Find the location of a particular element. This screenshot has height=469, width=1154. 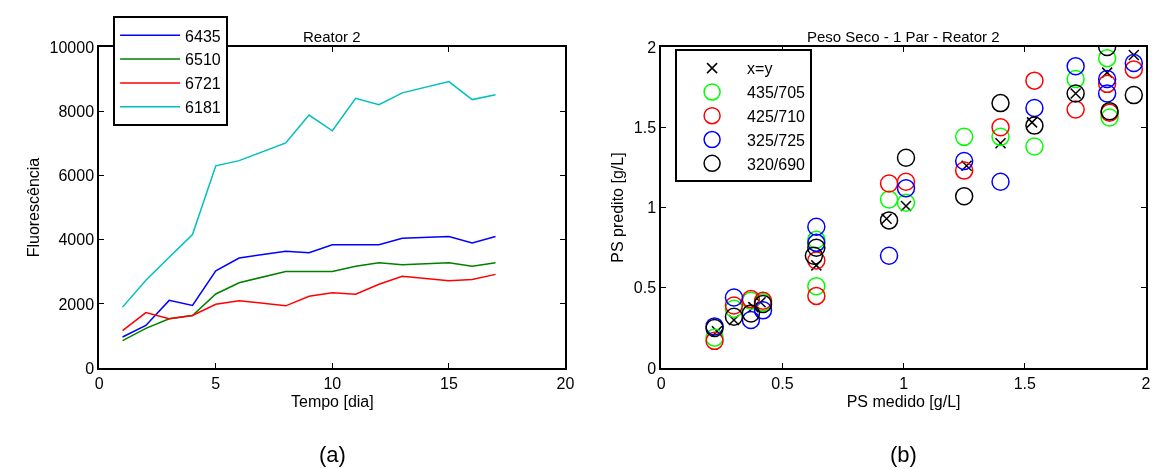

chart-title: Reator 2 is located at coordinates (332, 36).